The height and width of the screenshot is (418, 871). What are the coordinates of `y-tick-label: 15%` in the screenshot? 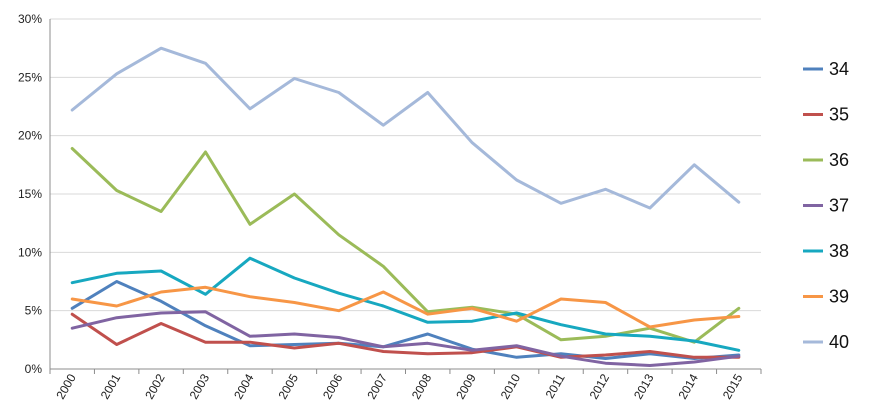 It's located at (30, 194).